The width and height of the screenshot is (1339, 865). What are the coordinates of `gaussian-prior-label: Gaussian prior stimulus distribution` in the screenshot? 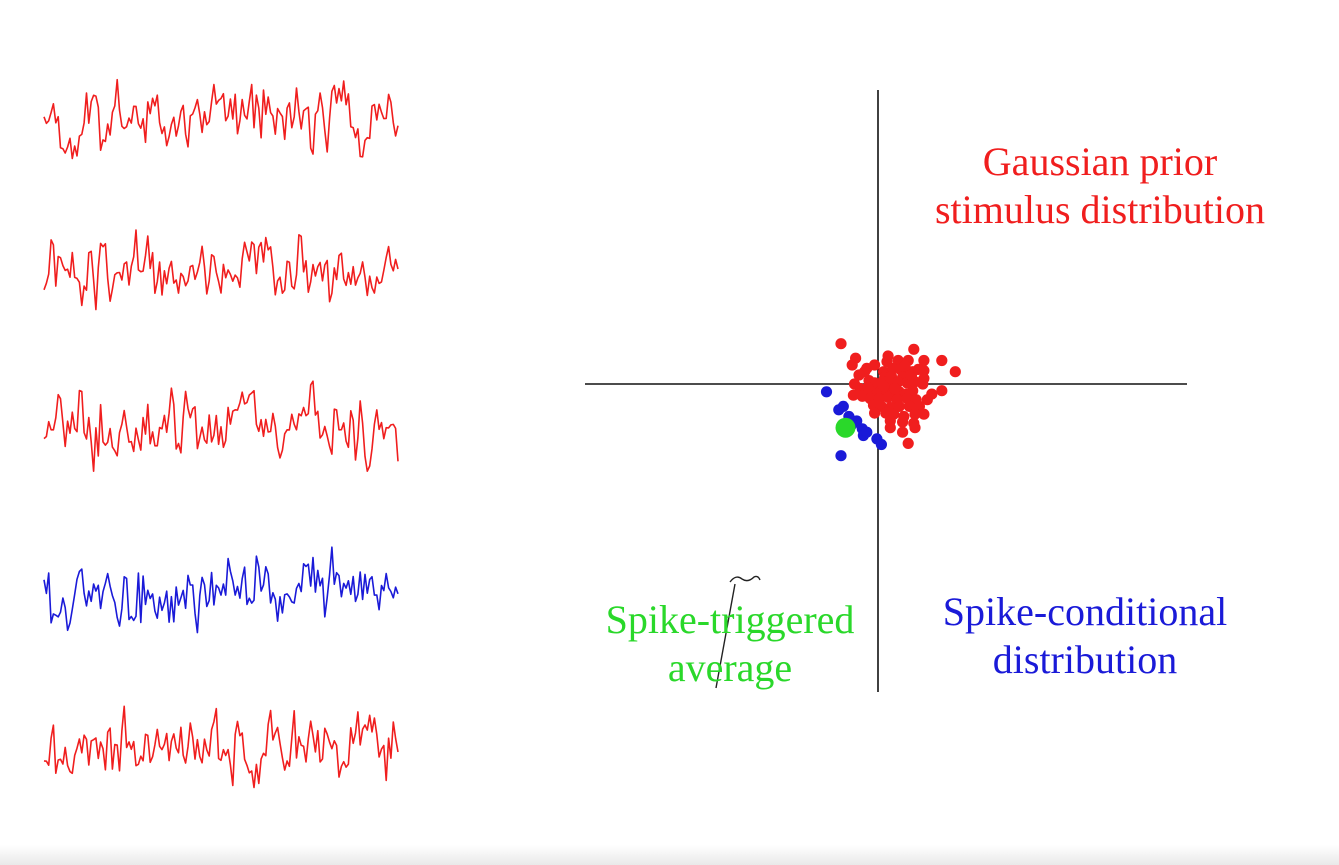 It's located at (1100, 186).